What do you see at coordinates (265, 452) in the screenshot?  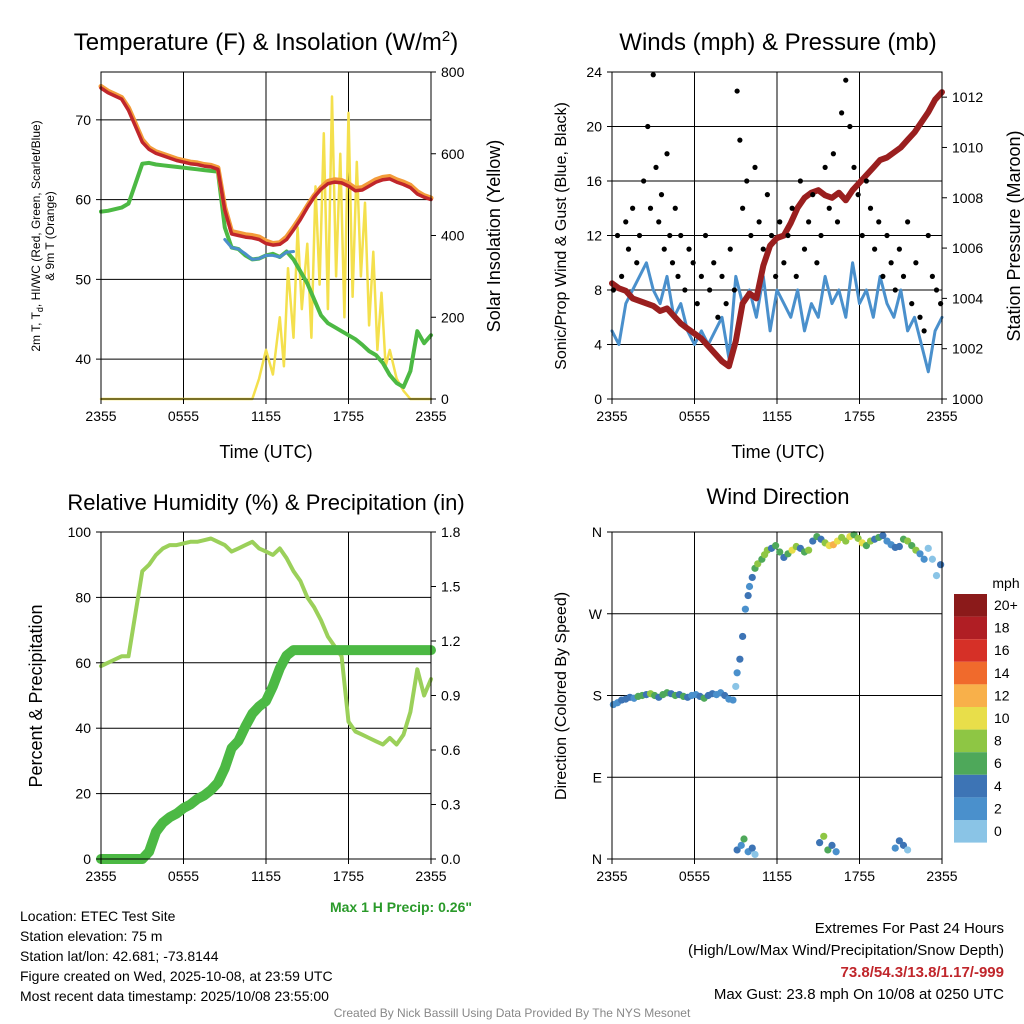 I see `temperature-x-label: Time (UTC)` at bounding box center [265, 452].